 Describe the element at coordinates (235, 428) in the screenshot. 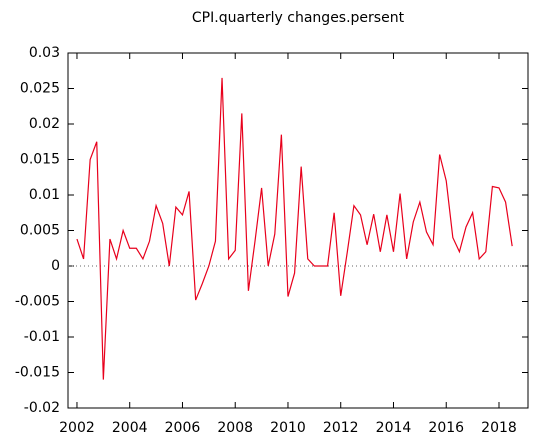

I see `x-tick-label: 2008` at that location.